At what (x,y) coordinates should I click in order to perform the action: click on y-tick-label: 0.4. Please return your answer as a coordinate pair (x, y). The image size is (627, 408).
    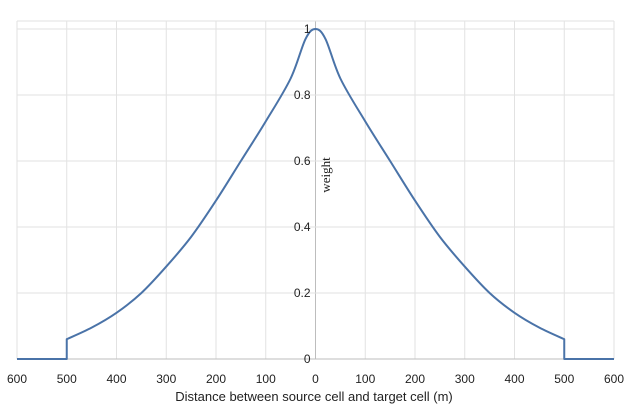
    Looking at the image, I should click on (302, 227).